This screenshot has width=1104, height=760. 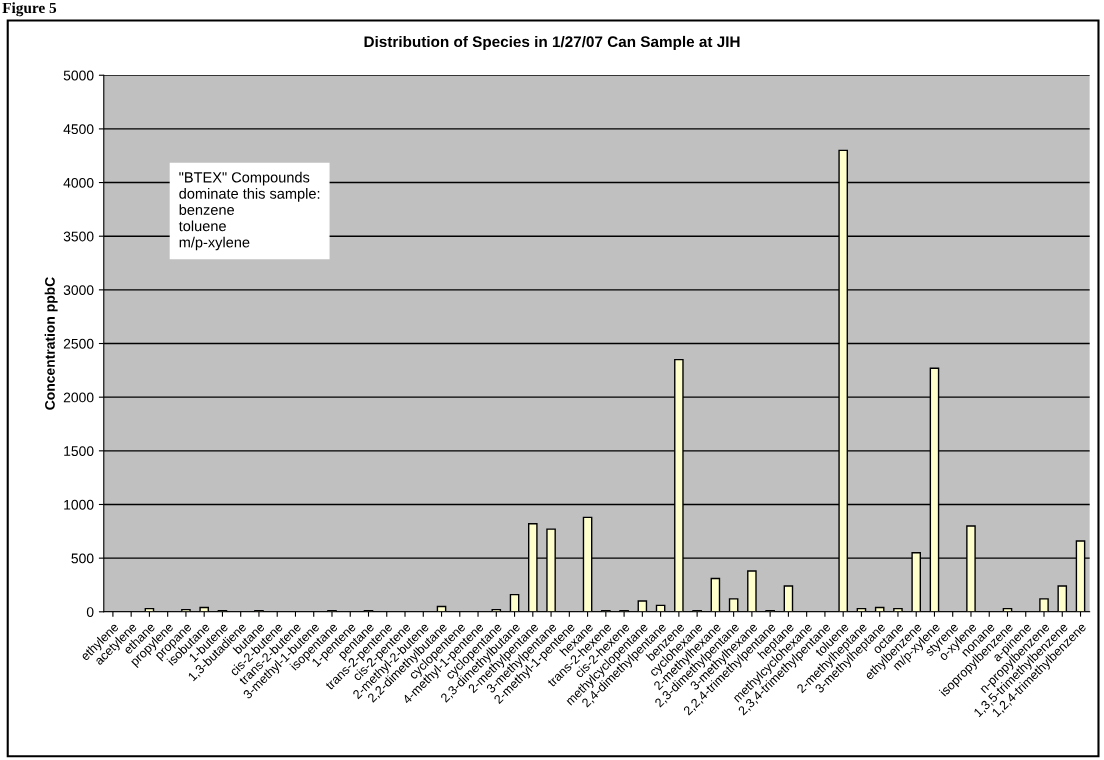 I want to click on y-tick-label: 0, so click(x=90, y=612).